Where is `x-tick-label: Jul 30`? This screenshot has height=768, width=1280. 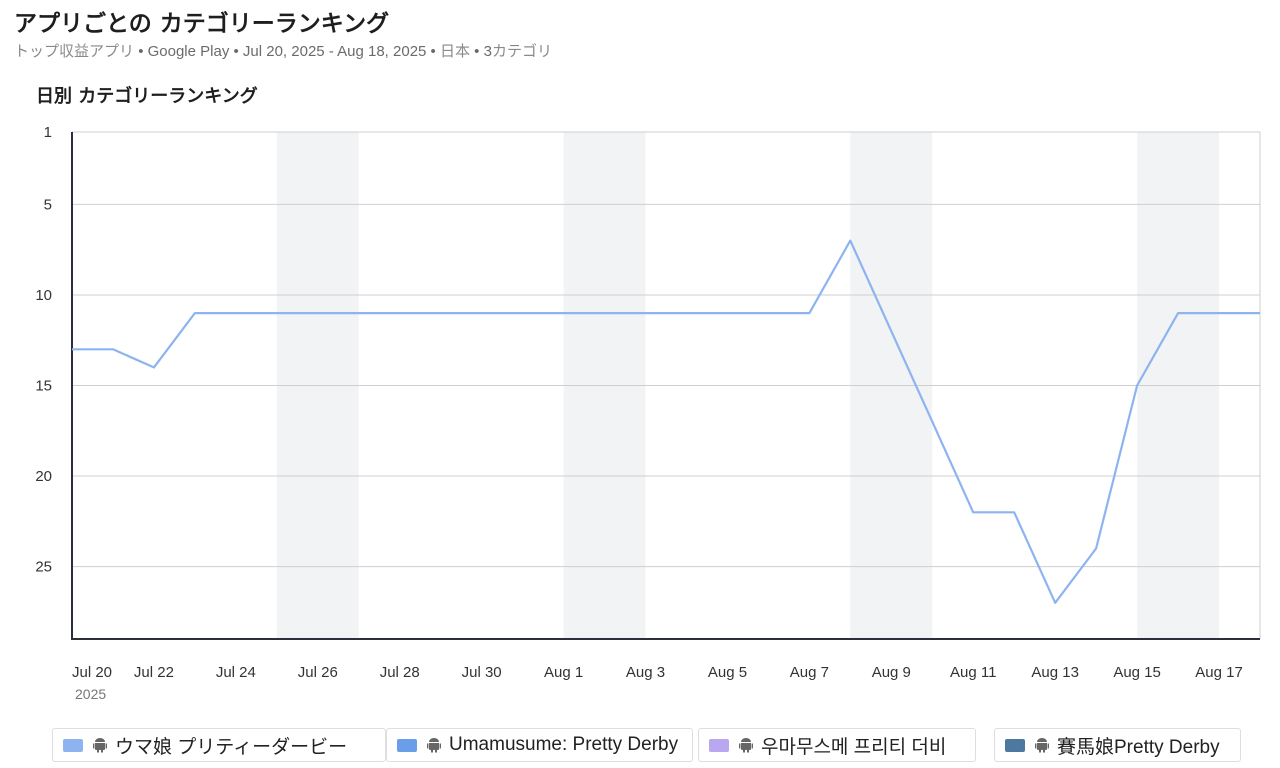 x-tick-label: Jul 30 is located at coordinates (482, 672).